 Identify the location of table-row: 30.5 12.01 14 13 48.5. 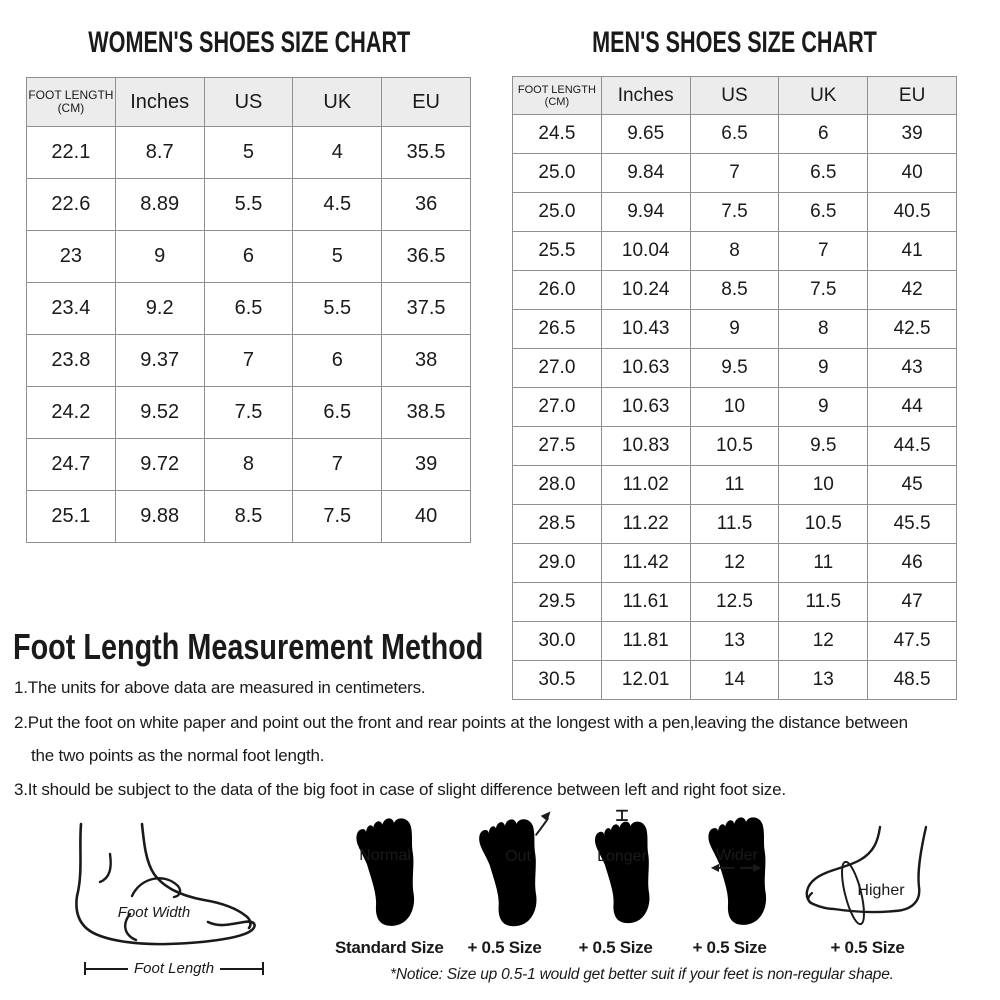
(734, 680).